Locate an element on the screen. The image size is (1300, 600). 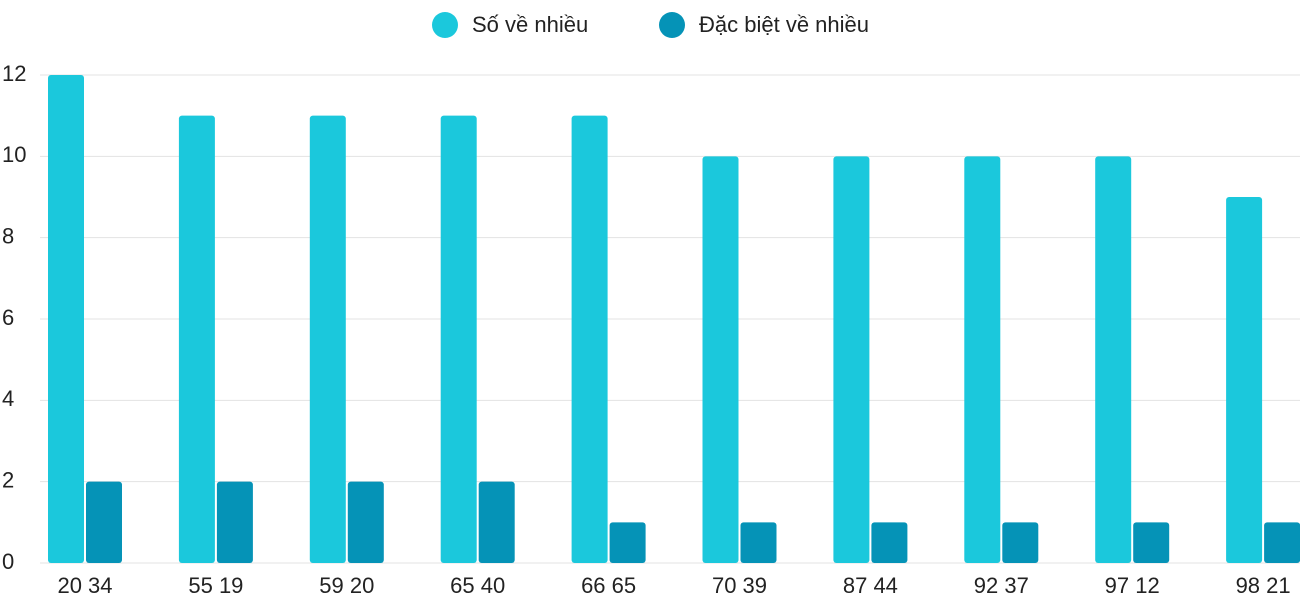
x-tick-label: 92 37 is located at coordinates (1001, 585).